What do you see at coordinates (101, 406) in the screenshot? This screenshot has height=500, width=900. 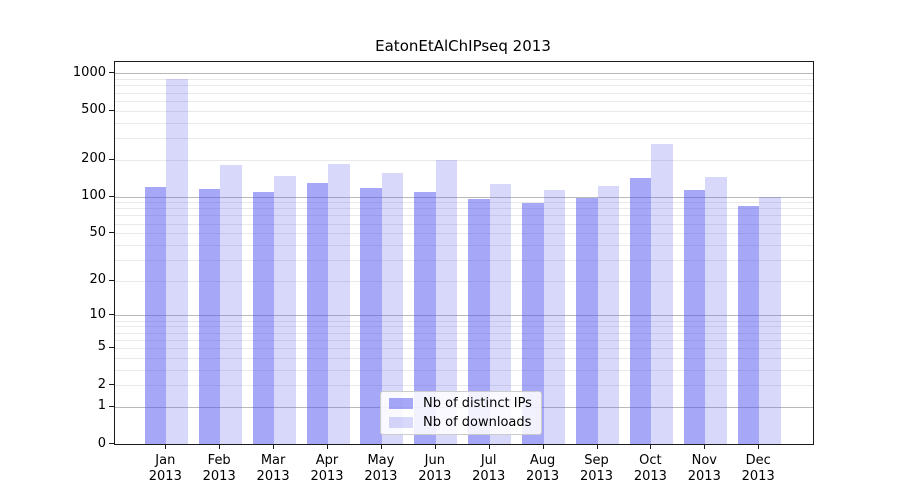 I see `y-tick-label-1: 1` at bounding box center [101, 406].